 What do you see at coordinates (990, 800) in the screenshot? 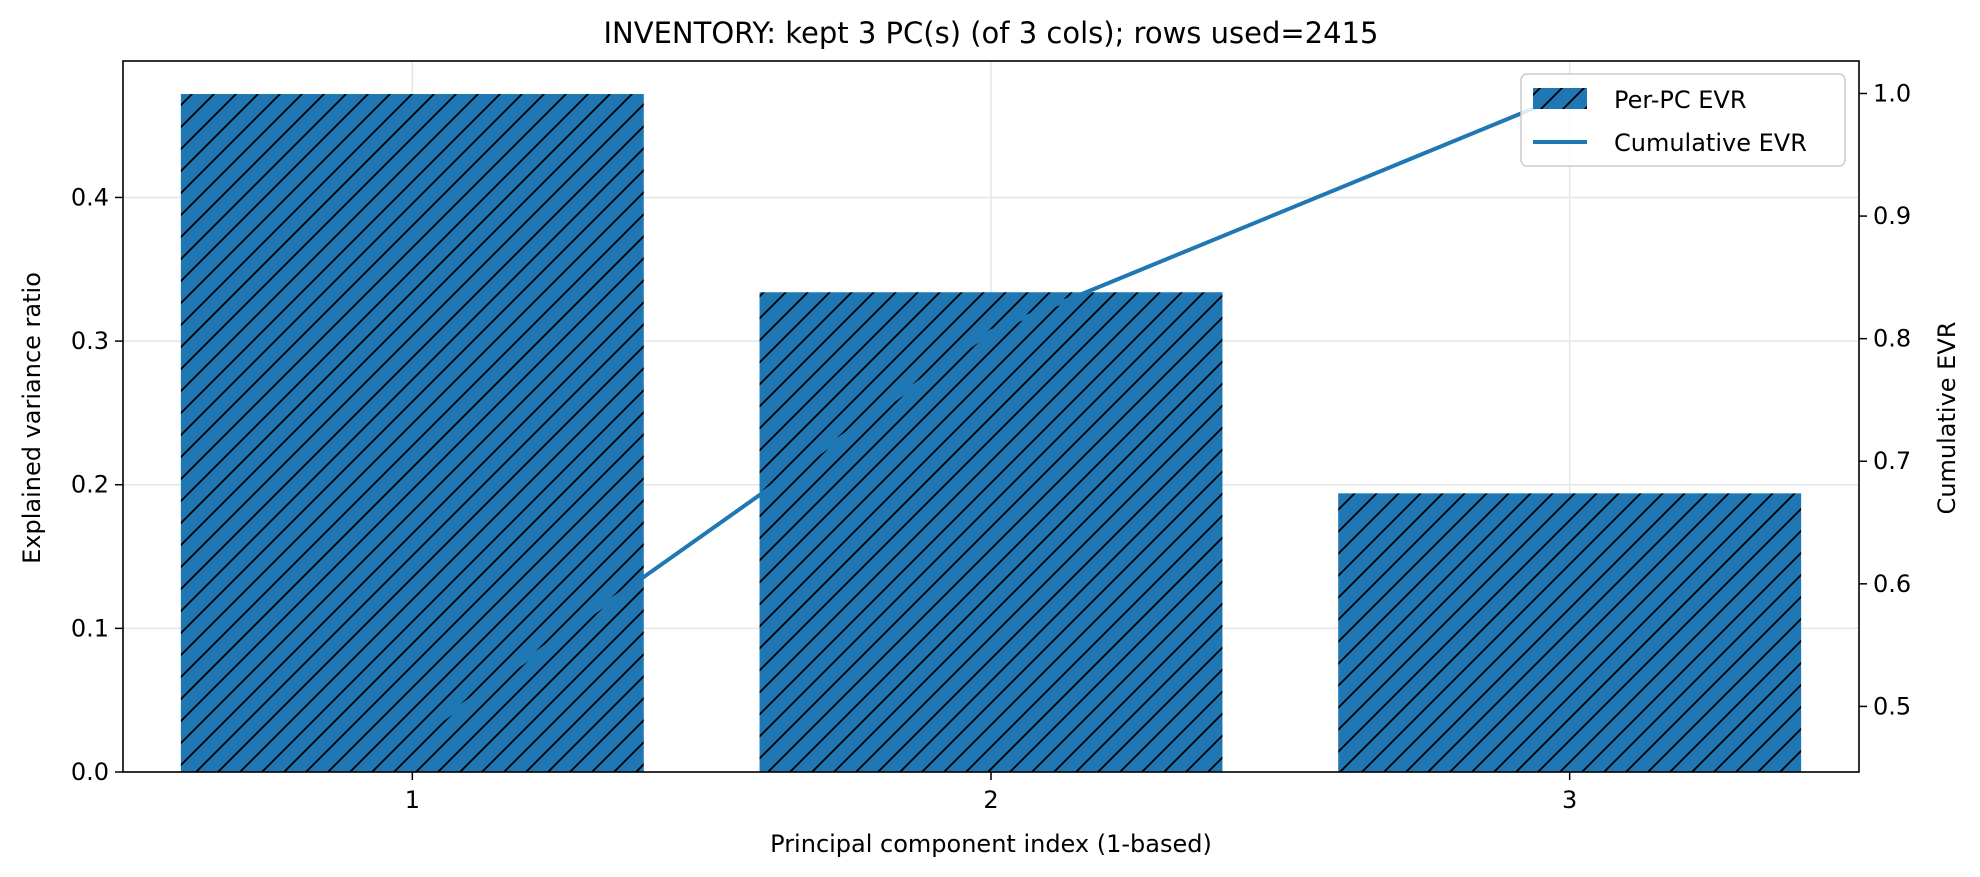
I see `x-tick-label: 2` at bounding box center [990, 800].